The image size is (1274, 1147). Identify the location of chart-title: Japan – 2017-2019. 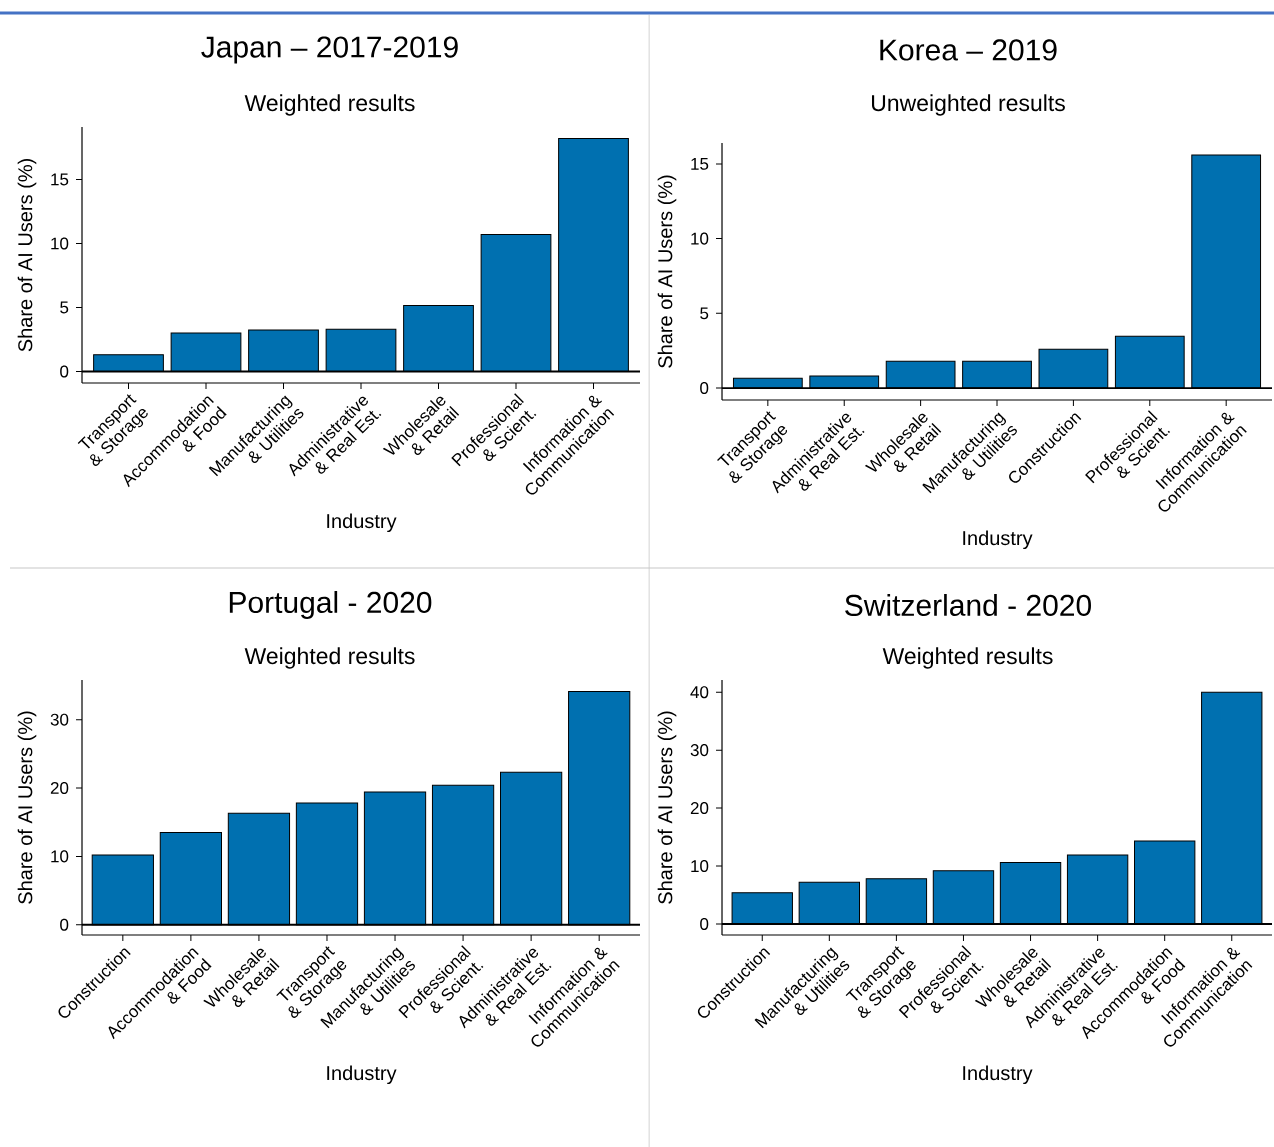
(329, 50).